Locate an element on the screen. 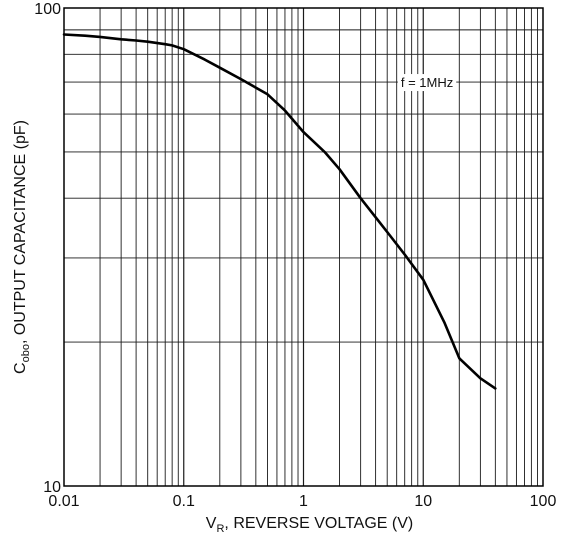 Image resolution: width=567 pixels, height=539 pixels. y-tick-label: 100 is located at coordinates (47, 9).